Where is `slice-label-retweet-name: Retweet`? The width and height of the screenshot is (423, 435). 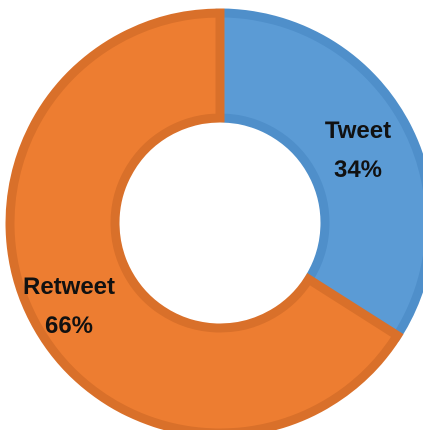 slice-label-retweet-name: Retweet is located at coordinates (69, 286).